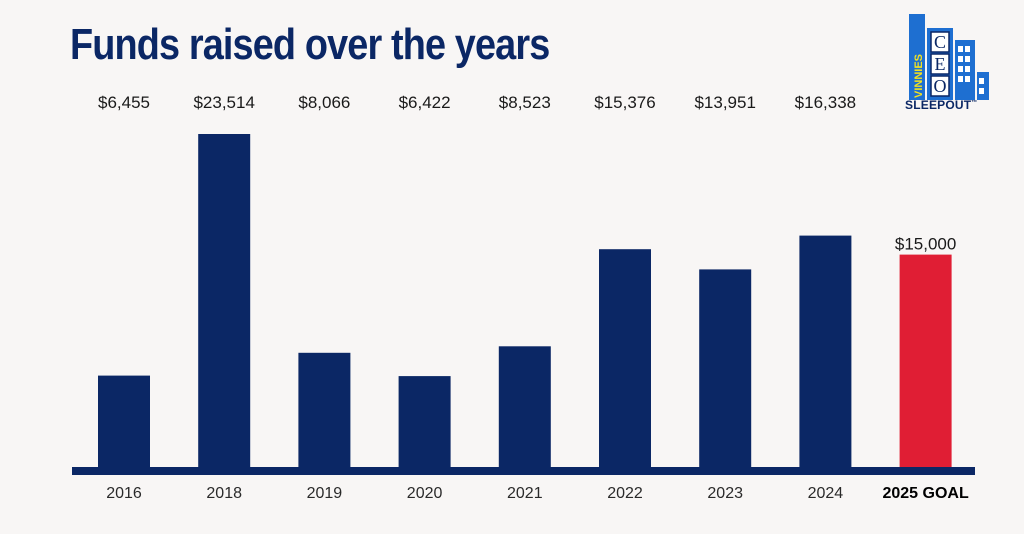 The height and width of the screenshot is (534, 1024). I want to click on logo-vinnies-text: VINNIES, so click(919, 76).